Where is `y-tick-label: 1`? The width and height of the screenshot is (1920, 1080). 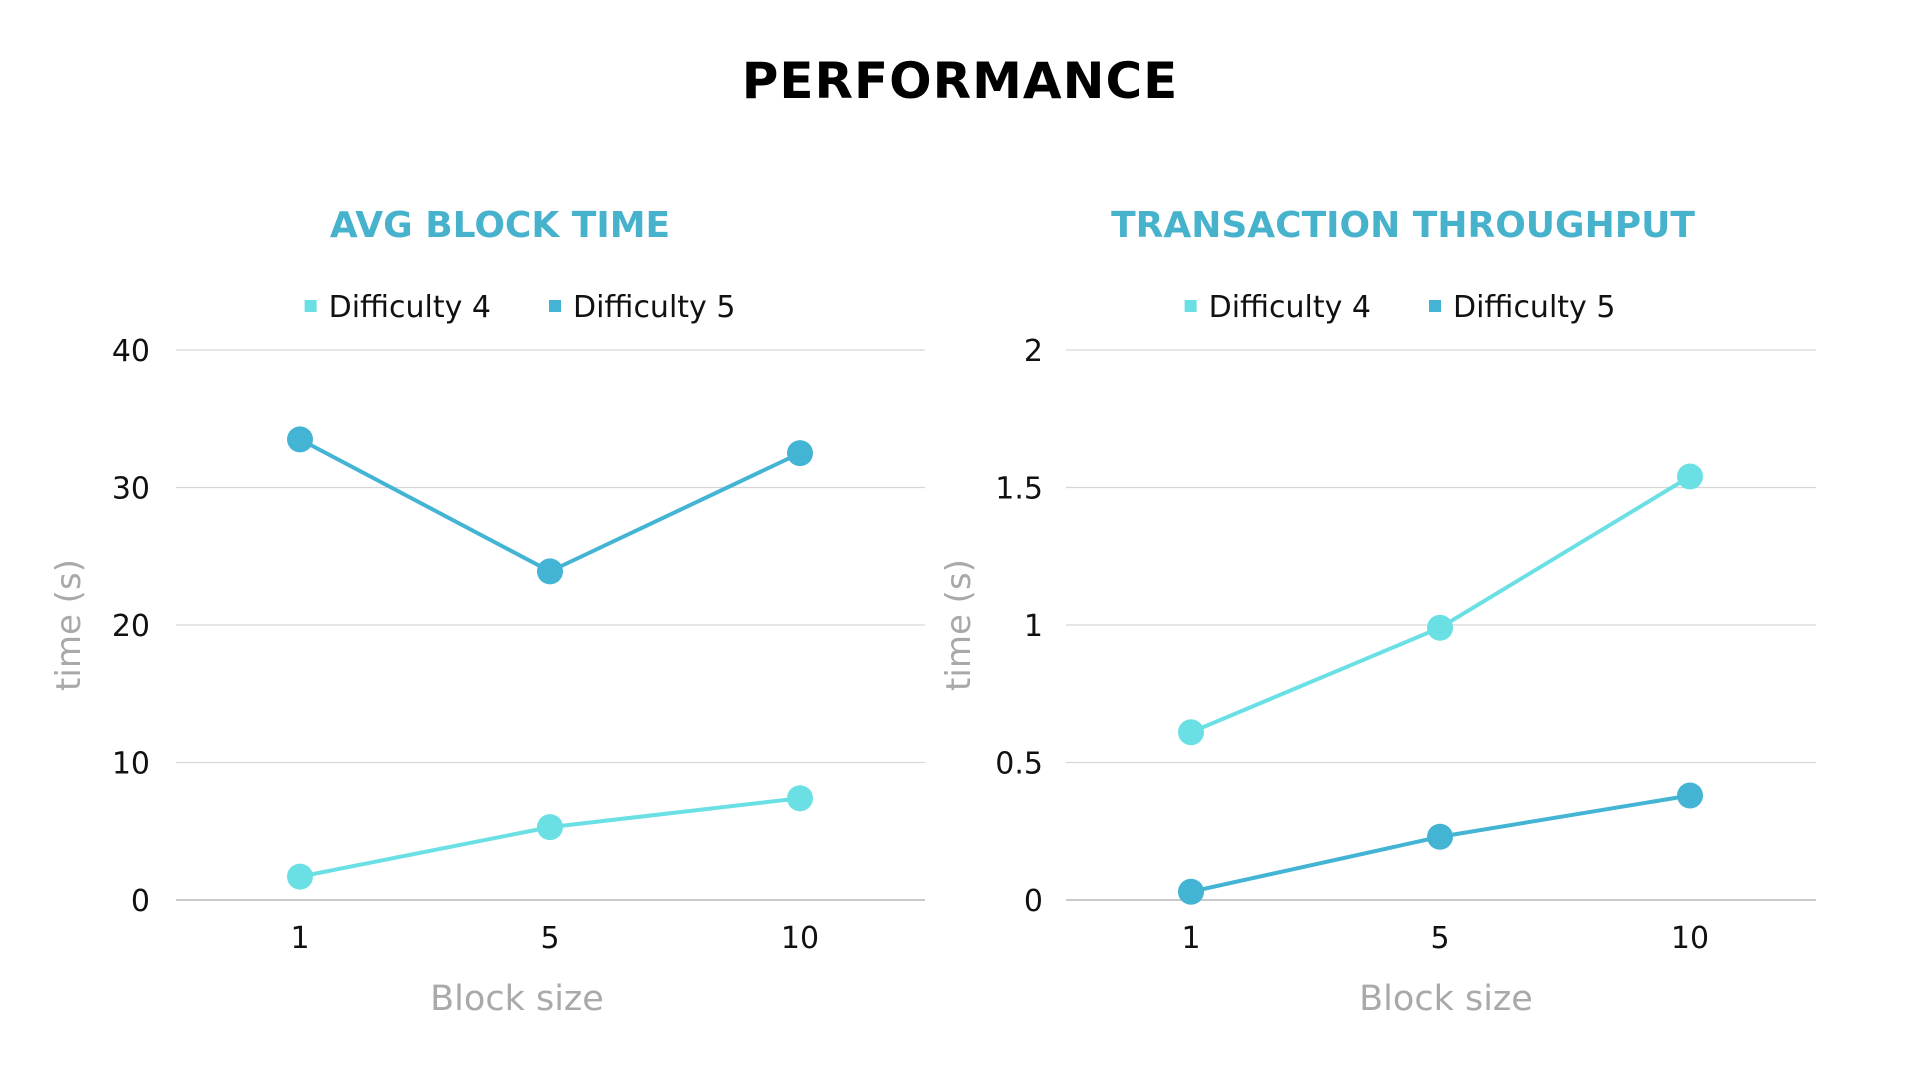
y-tick-label: 1 is located at coordinates (1033, 626).